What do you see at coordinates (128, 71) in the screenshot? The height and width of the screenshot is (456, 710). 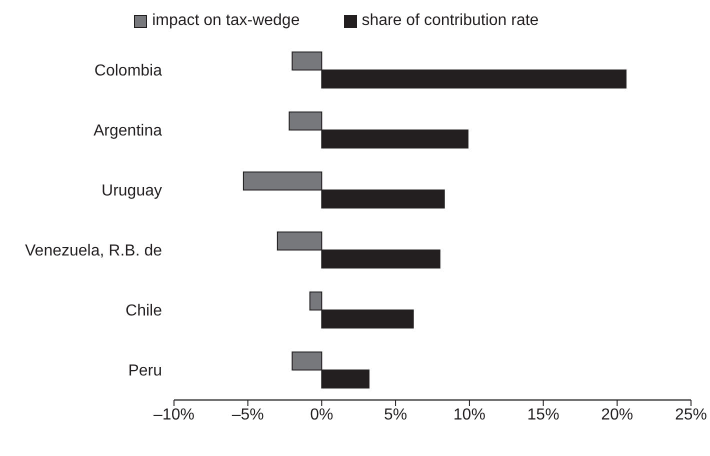 I see `y-tick-label: Colombia` at bounding box center [128, 71].